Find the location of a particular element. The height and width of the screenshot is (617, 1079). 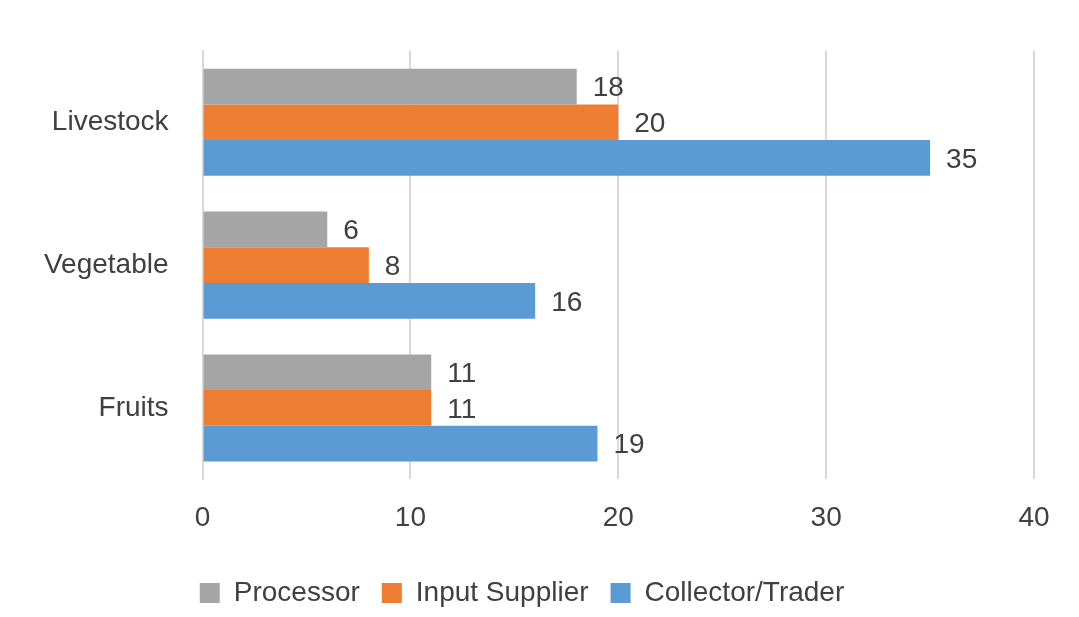

x-tick-label: 20 is located at coordinates (618, 516).